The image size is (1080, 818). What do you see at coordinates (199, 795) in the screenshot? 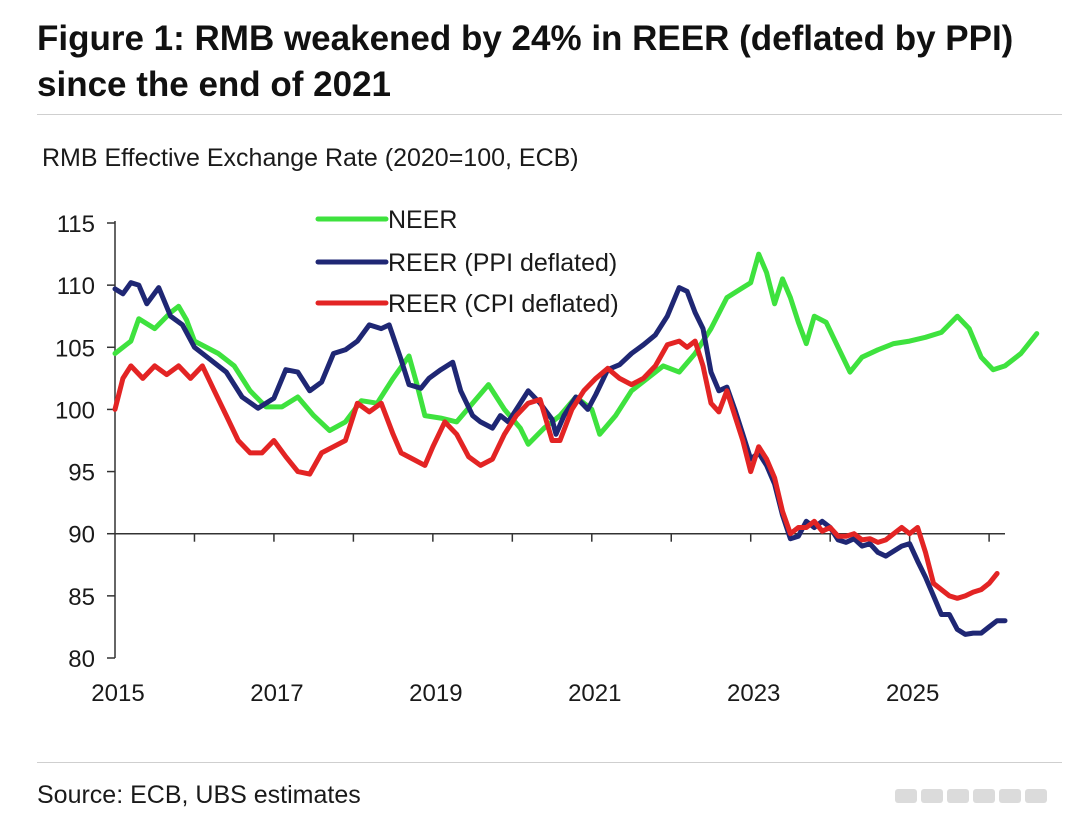
I see `source-note: Source: ECB, UBS estimates` at bounding box center [199, 795].